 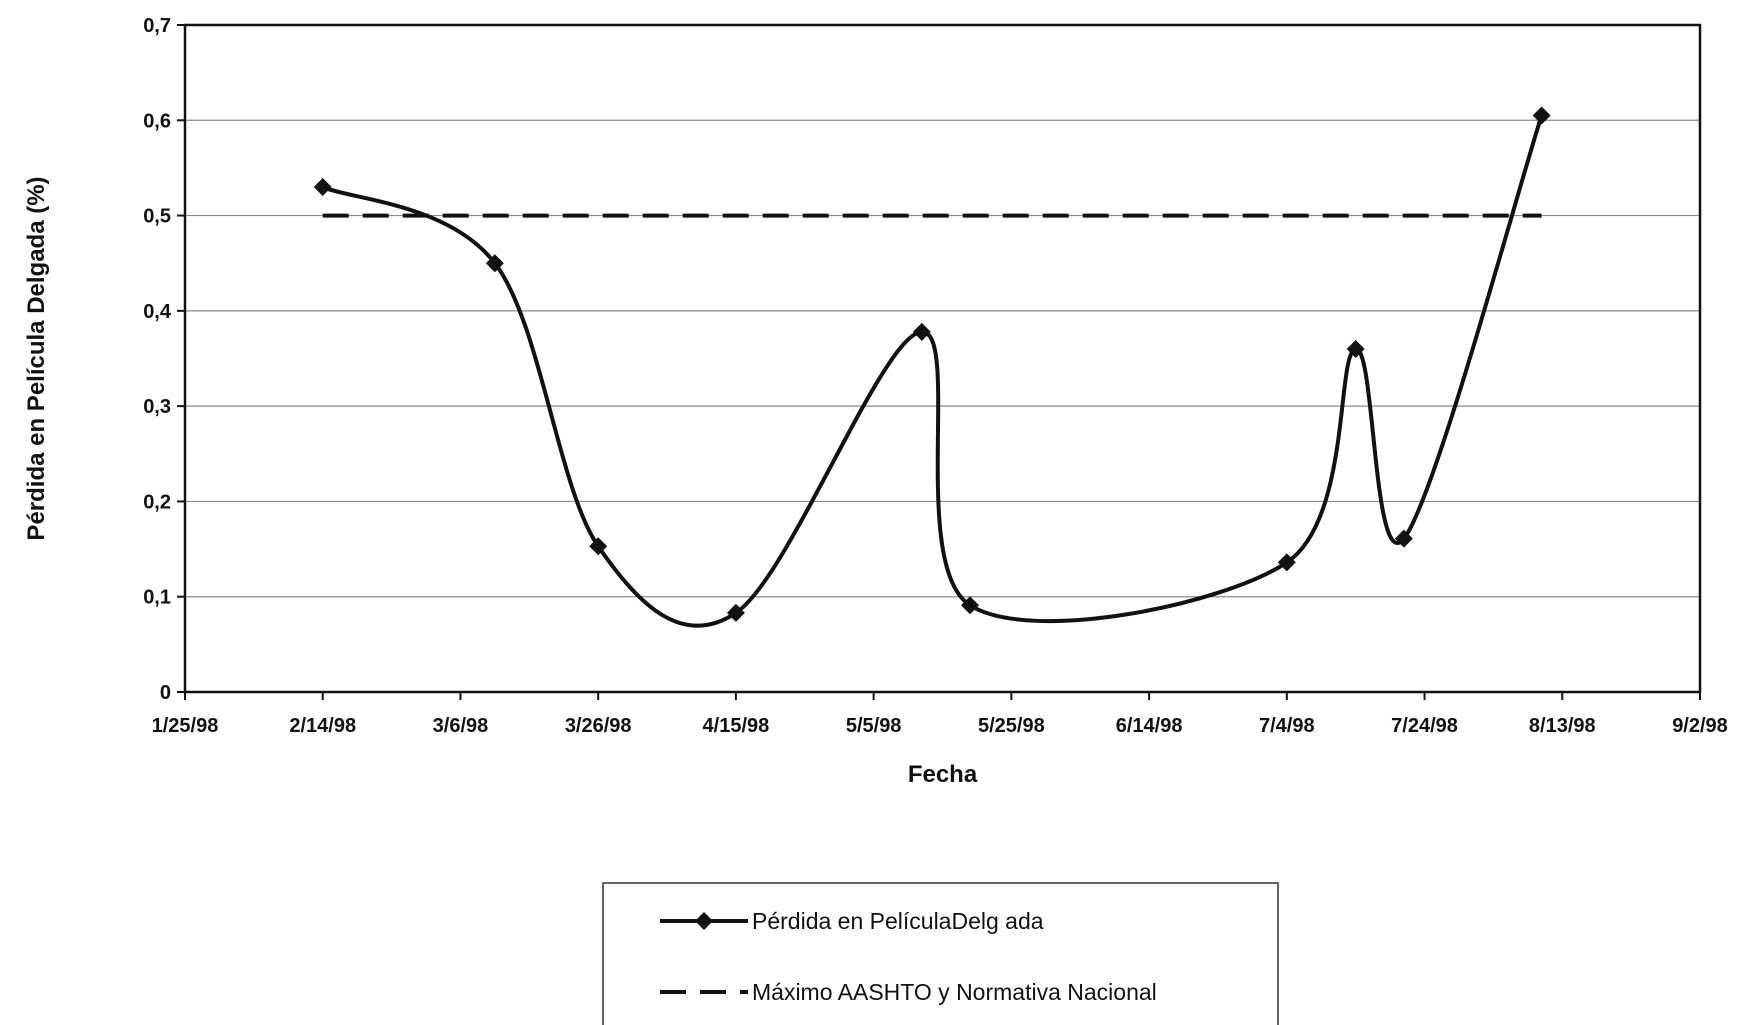 What do you see at coordinates (36, 358) in the screenshot?
I see `y-axis-title: Pérdida en Película Delgada (%)` at bounding box center [36, 358].